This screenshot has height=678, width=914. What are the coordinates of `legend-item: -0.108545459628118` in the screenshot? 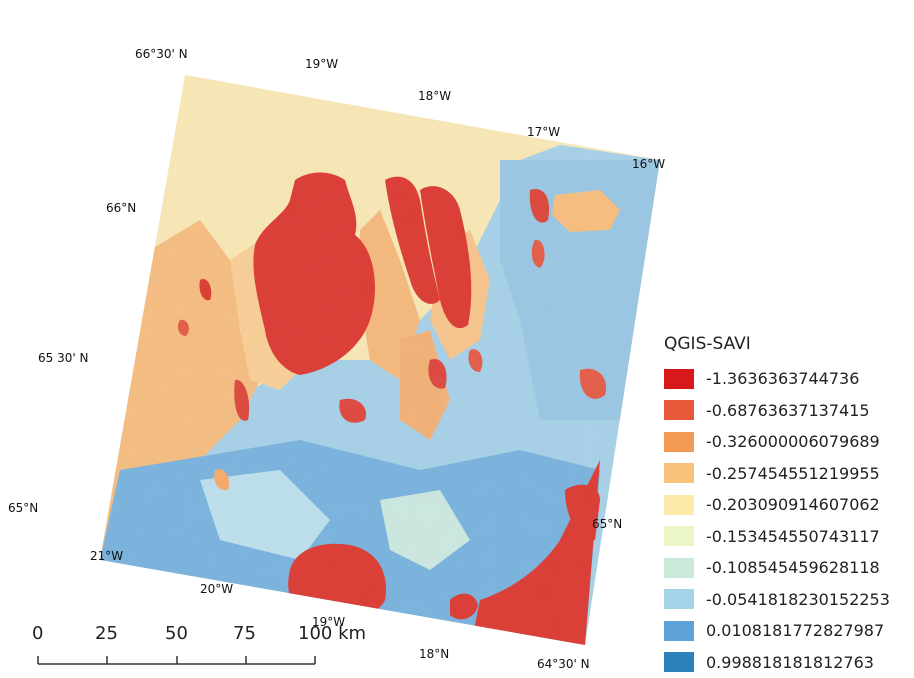 It's located at (789, 568).